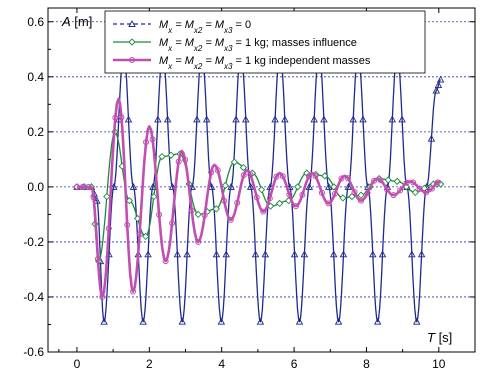 Image resolution: width=481 pixels, height=374 pixels. What do you see at coordinates (221, 364) in the screenshot?
I see `x-tick-label: 4` at bounding box center [221, 364].